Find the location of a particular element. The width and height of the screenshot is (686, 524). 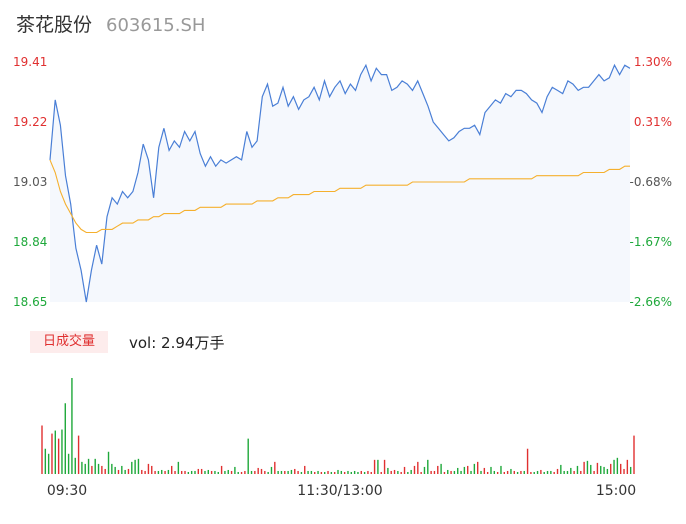

percent-tick-label: -0.68% is located at coordinates (651, 182).